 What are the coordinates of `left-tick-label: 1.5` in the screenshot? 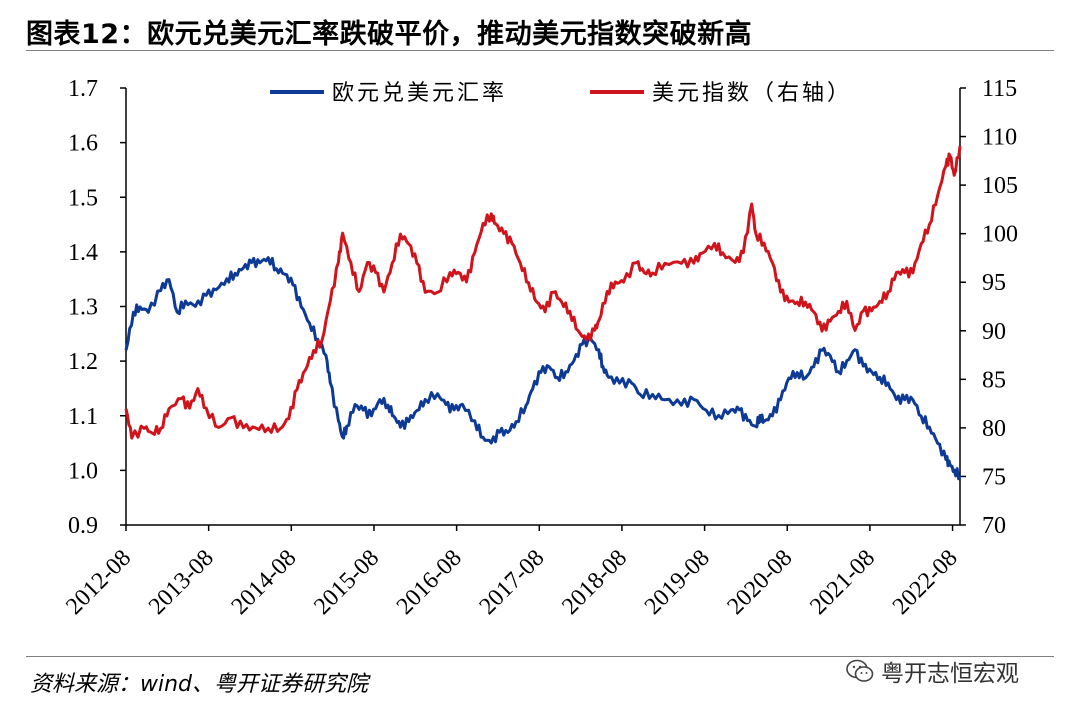 It's located at (83, 198).